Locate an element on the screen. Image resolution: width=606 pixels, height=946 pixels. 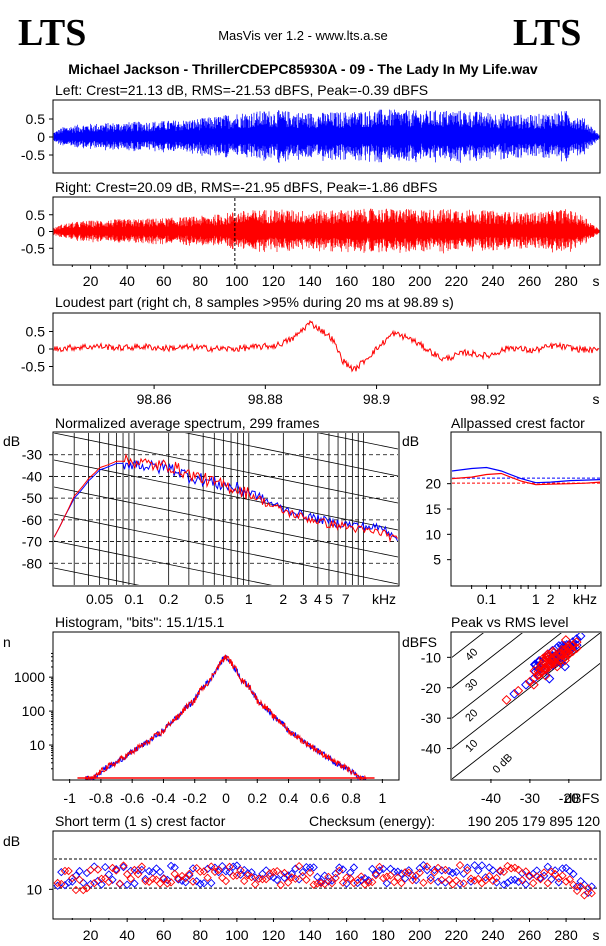
y-tick-label: -30 is located at coordinates (431, 718).